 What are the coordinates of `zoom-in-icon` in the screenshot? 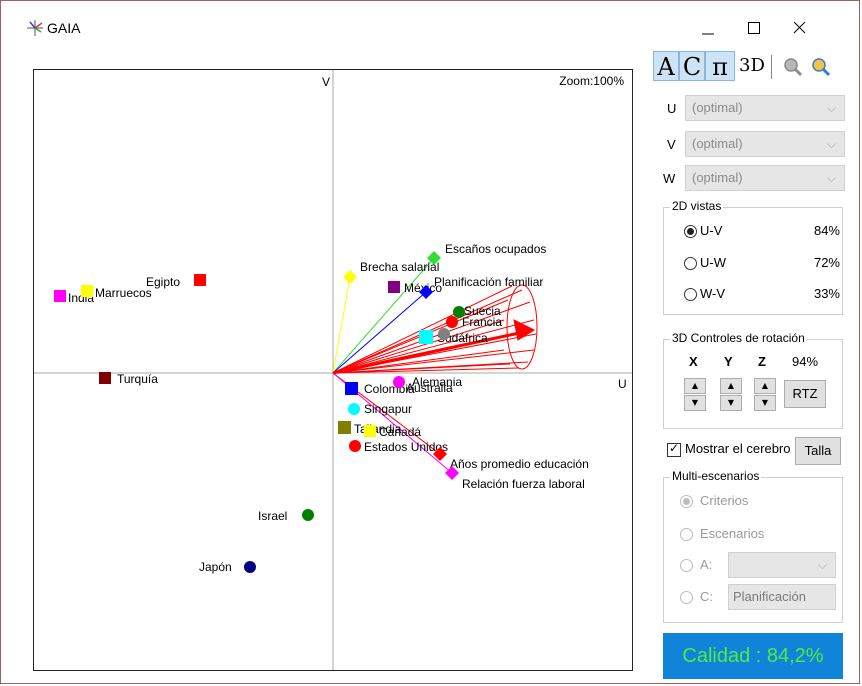 It's located at (821, 67).